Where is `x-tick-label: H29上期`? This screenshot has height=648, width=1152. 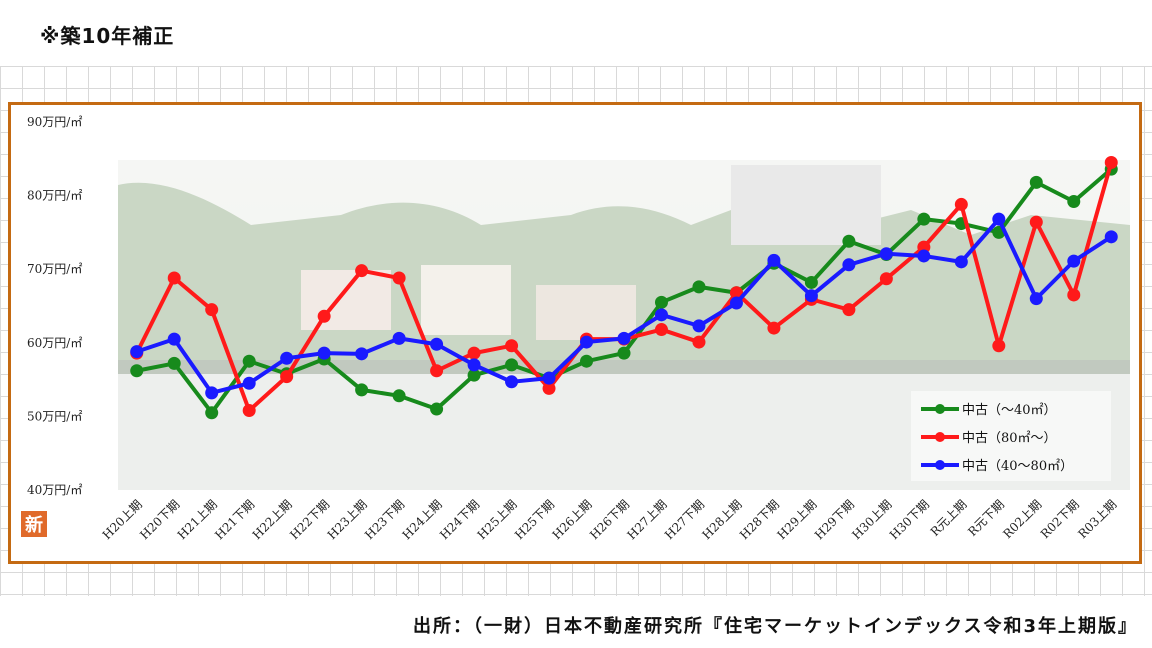
x-tick-label: H29上期 is located at coordinates (796, 519).